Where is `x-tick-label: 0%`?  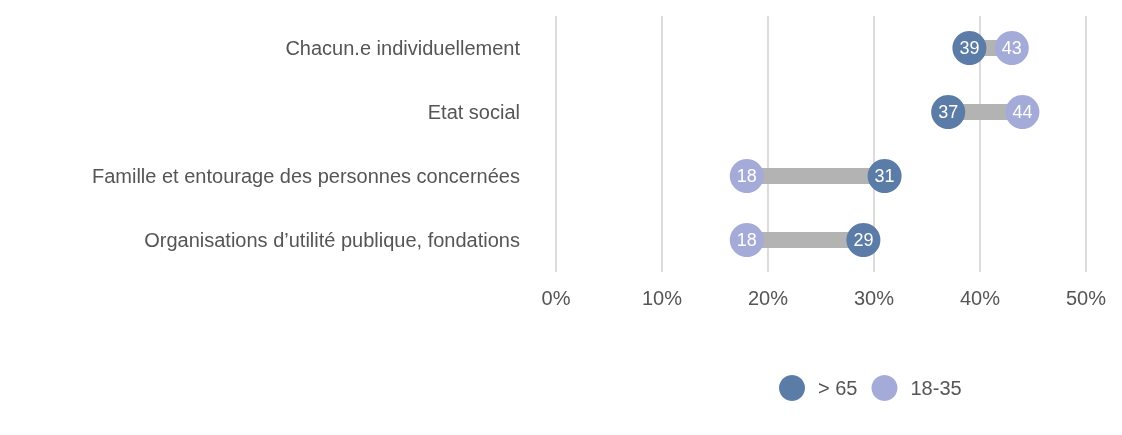 x-tick-label: 0% is located at coordinates (556, 298).